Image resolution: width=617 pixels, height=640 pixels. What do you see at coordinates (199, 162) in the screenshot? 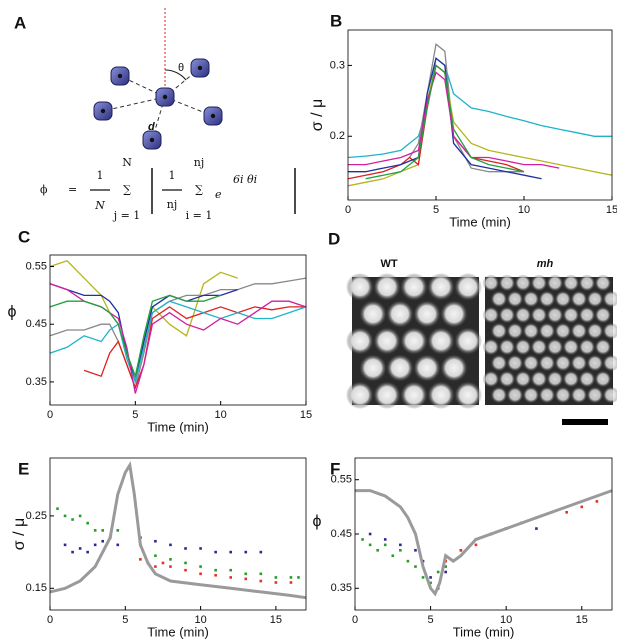
I see `sum2-top: nj` at bounding box center [199, 162].